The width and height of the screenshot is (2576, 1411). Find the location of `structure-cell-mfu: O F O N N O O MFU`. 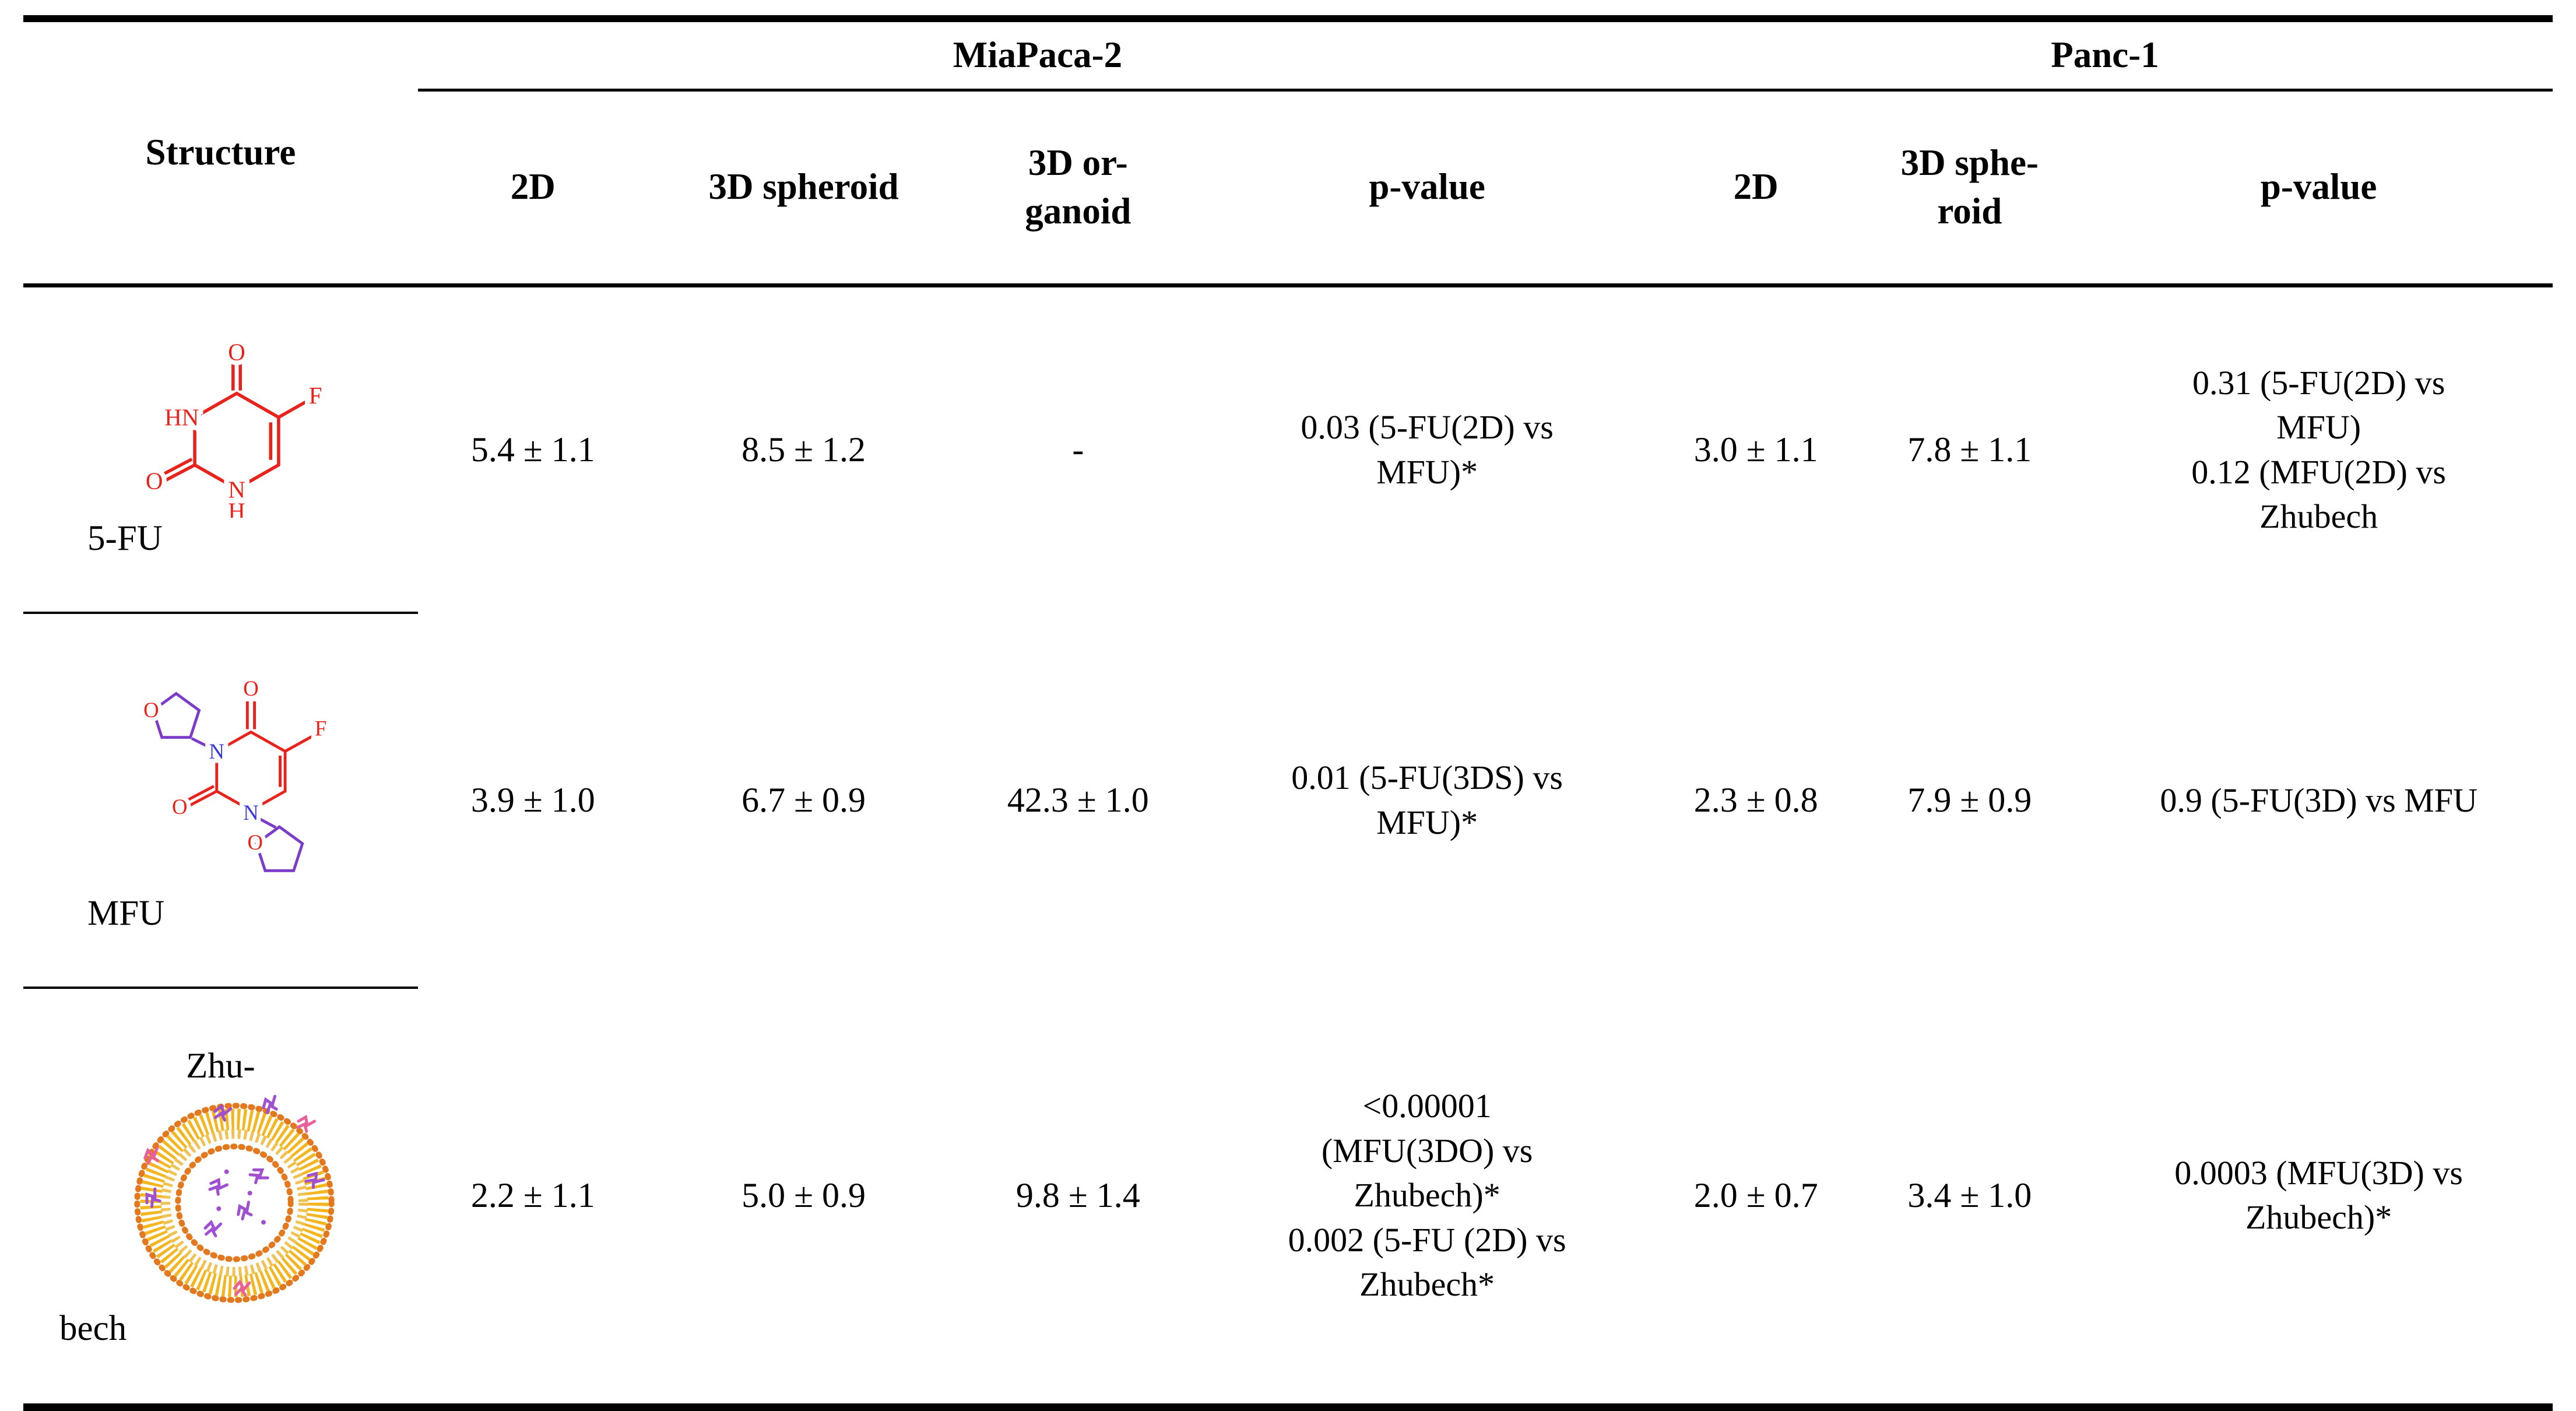

structure-cell-mfu: O F O N N O O MFU is located at coordinates (220, 801).